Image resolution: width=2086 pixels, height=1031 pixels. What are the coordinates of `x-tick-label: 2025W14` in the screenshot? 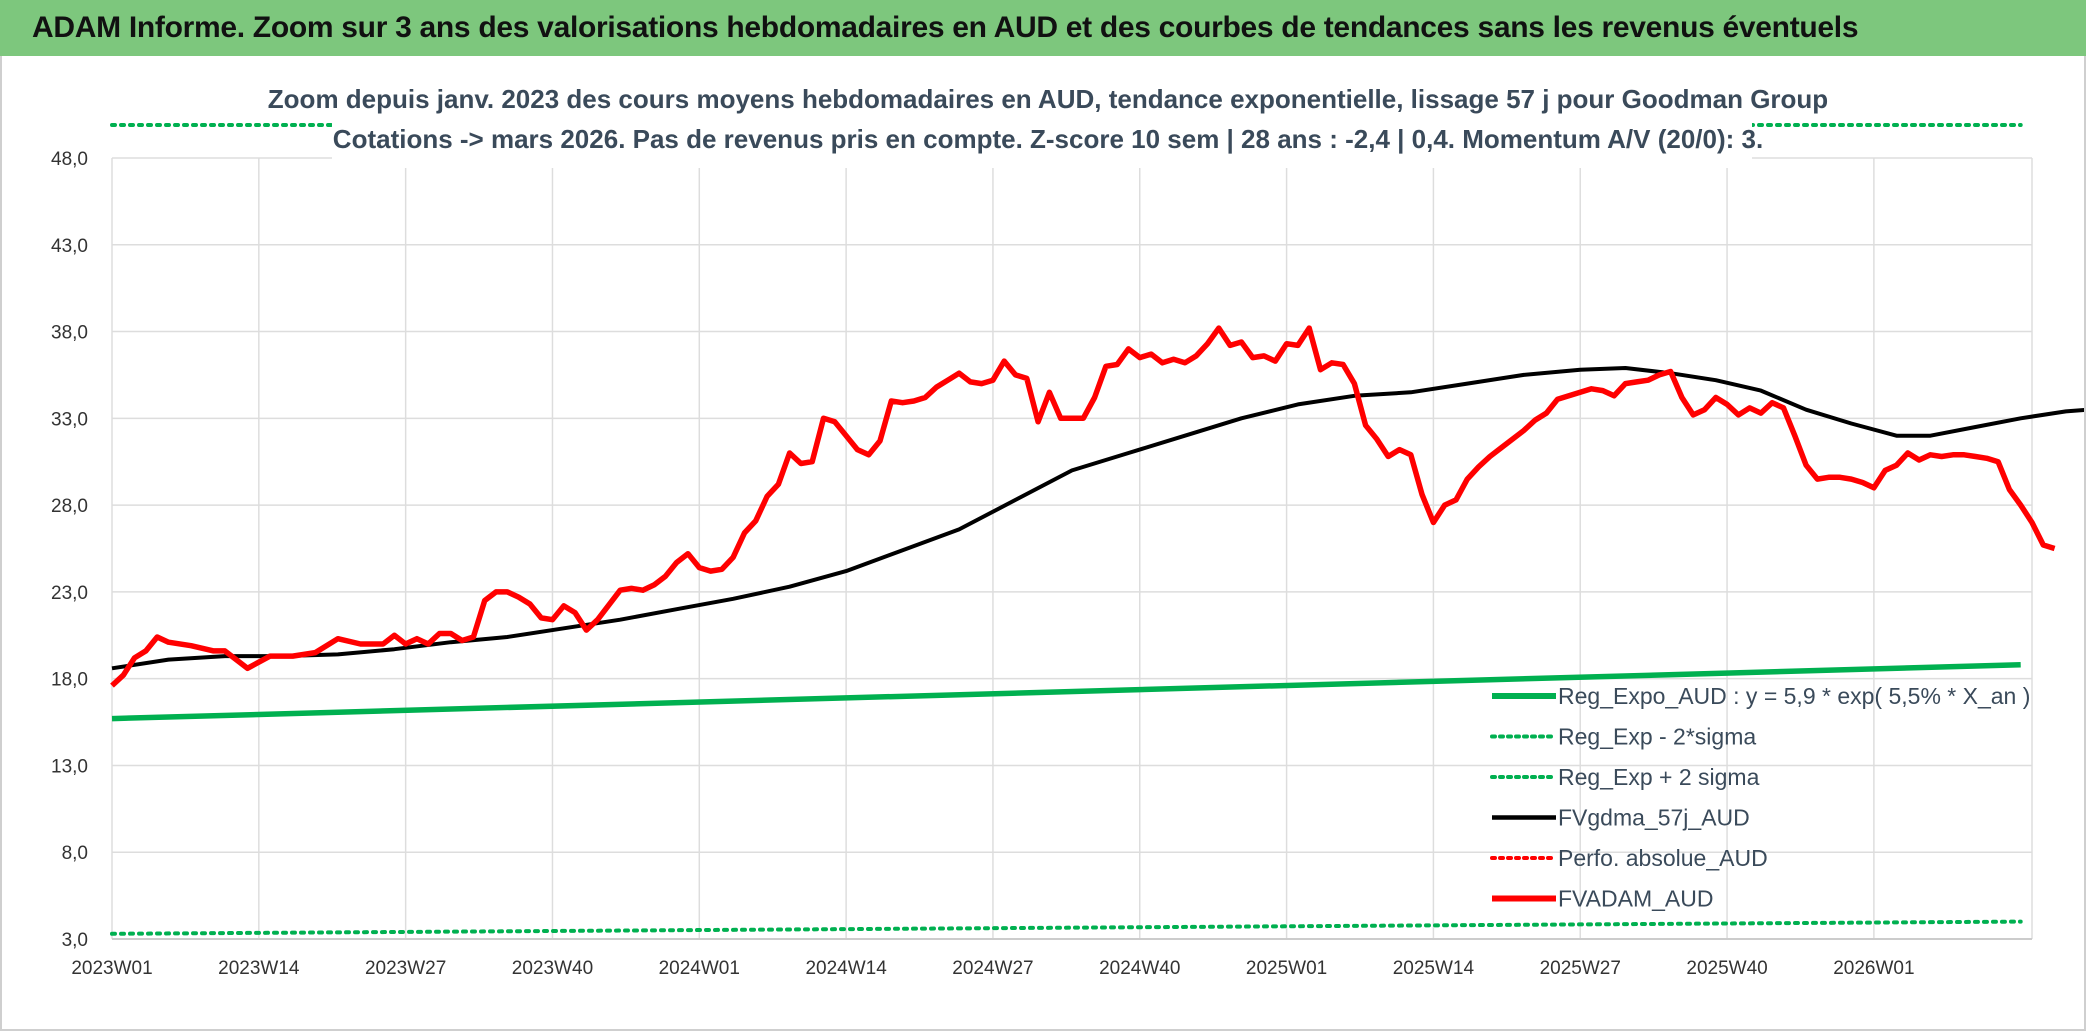 It's located at (1434, 968).